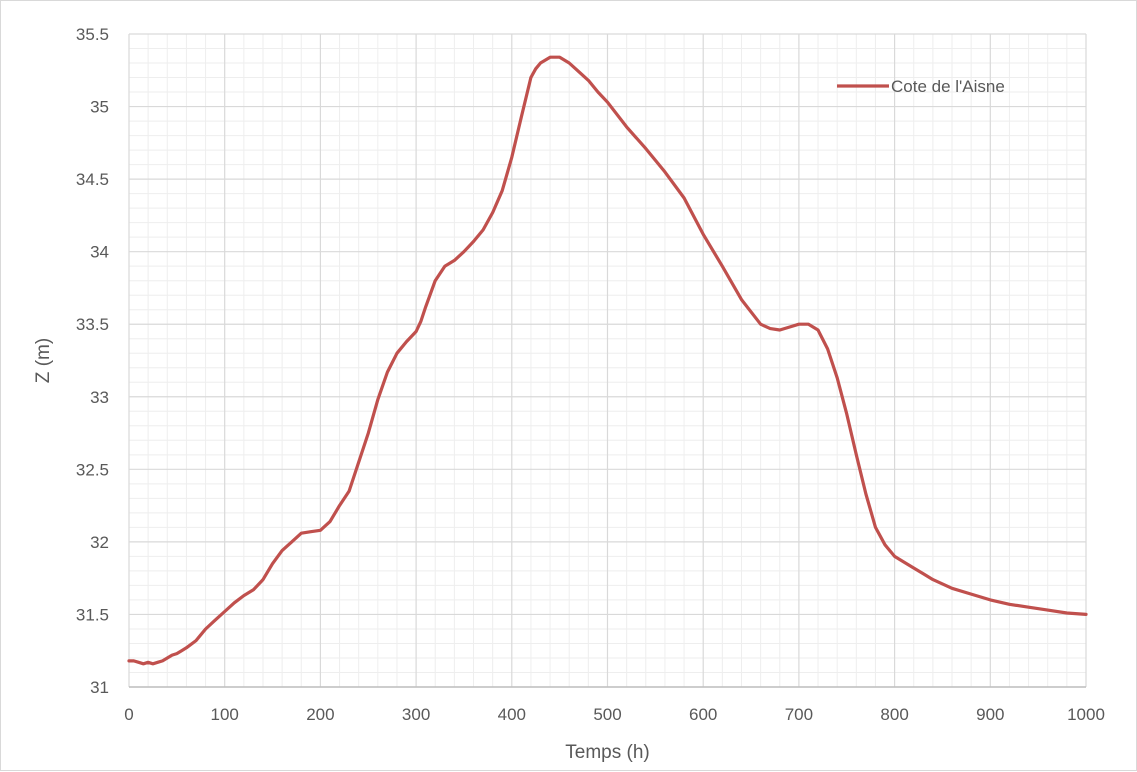 Image resolution: width=1137 pixels, height=772 pixels. Describe the element at coordinates (99, 397) in the screenshot. I see `y-tick-label: 33` at that location.